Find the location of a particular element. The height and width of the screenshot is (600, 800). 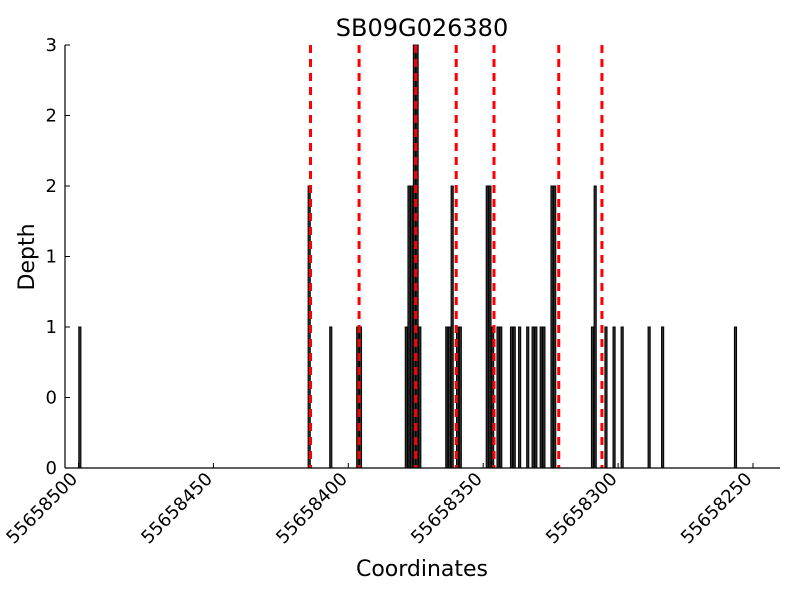

y-tick-label-6: 3 is located at coordinates (51, 45).